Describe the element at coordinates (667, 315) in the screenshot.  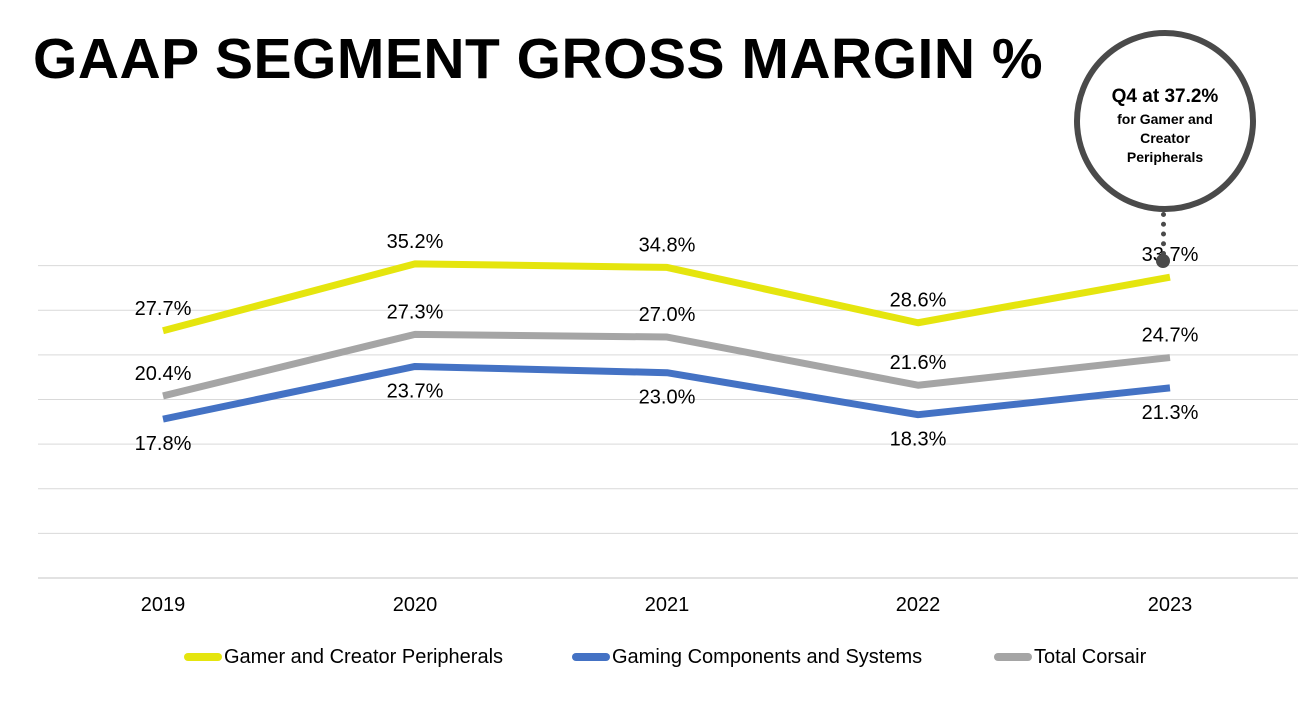
I see `data-label: 27.0%` at that location.